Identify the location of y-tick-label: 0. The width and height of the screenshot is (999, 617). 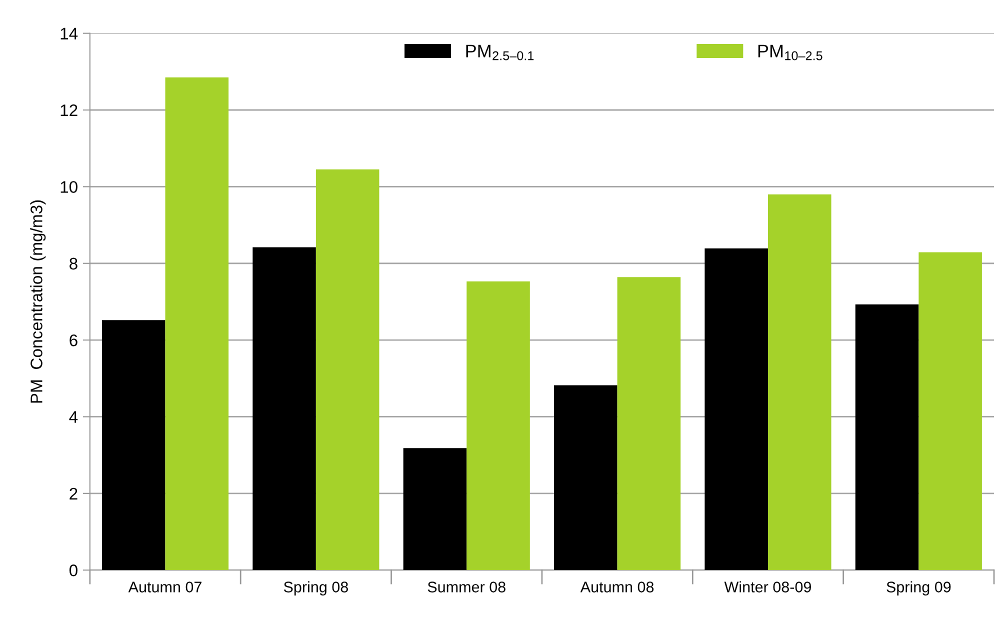
(73, 570).